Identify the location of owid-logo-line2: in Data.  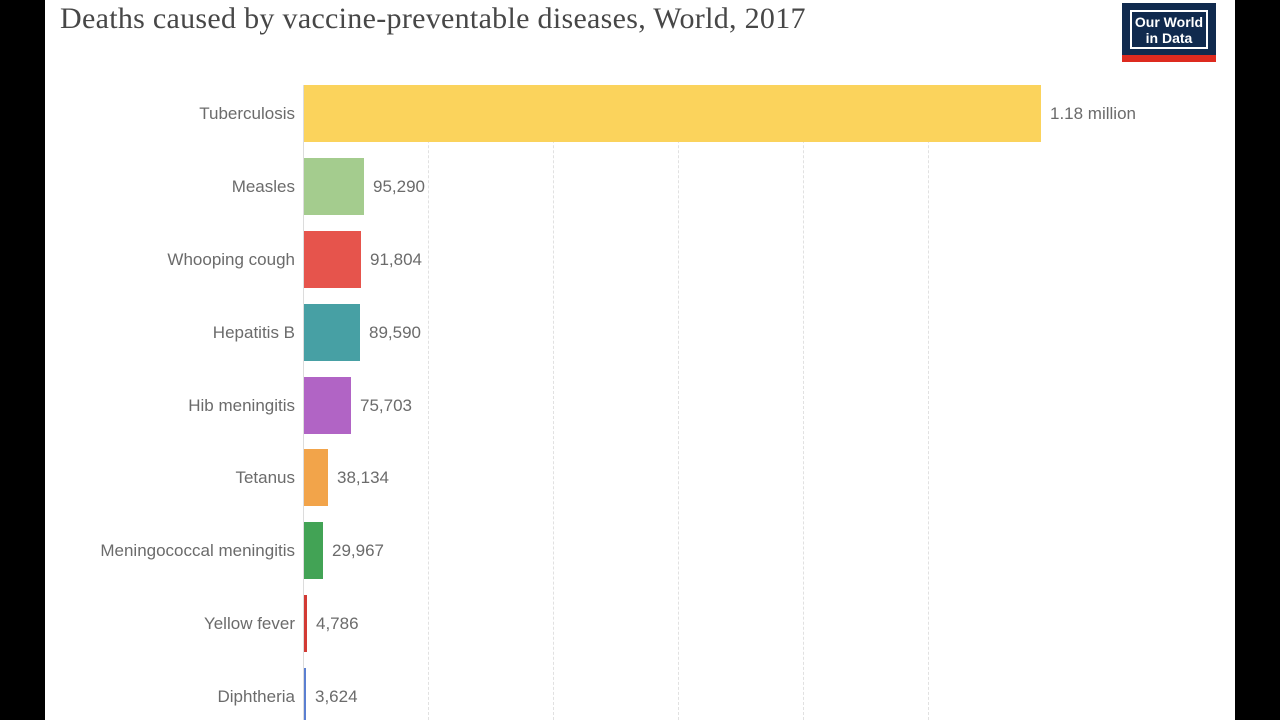
(1169, 37).